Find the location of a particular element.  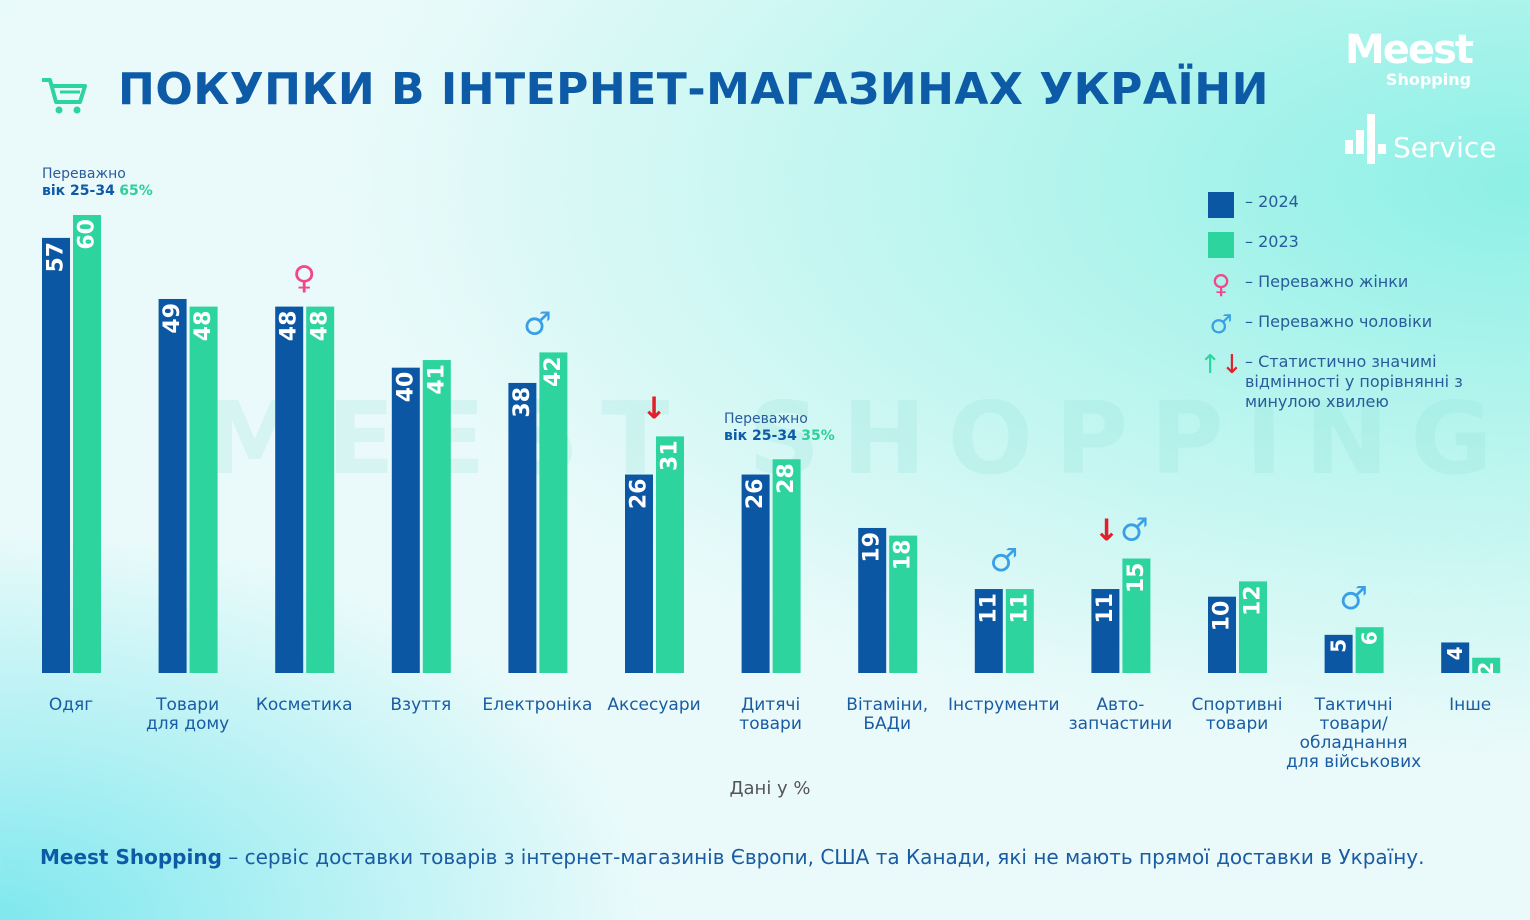

data-label-2024: 57 is located at coordinates (56, 257).